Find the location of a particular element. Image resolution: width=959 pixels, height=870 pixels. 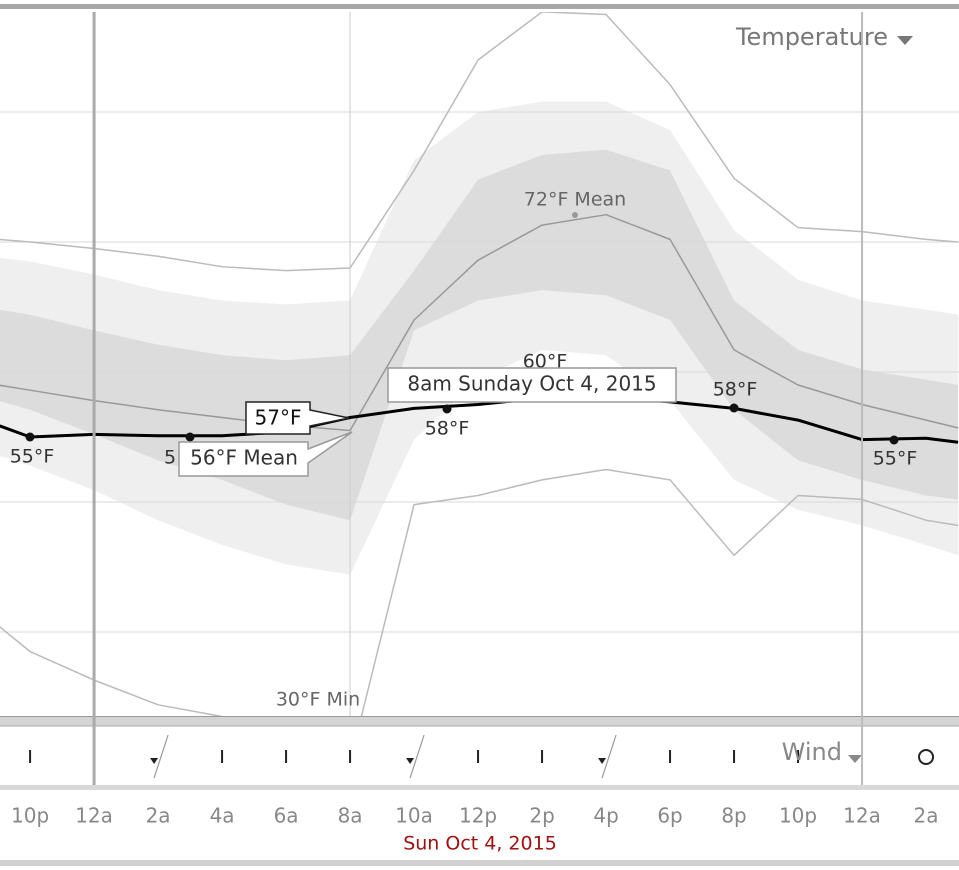

annotation: 72°F Mean is located at coordinates (575, 200).